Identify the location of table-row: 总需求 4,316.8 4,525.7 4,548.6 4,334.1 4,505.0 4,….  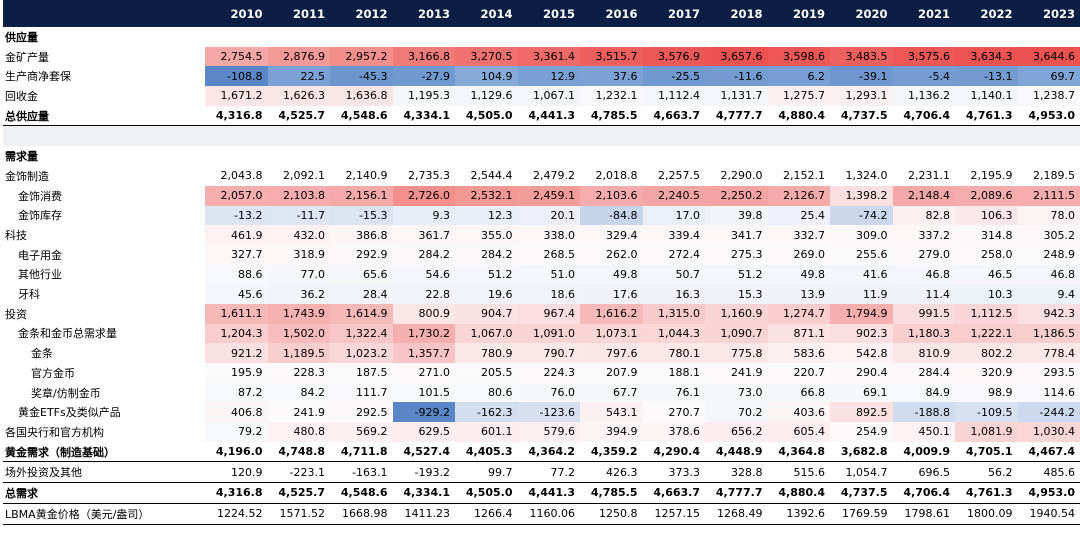
(541, 493).